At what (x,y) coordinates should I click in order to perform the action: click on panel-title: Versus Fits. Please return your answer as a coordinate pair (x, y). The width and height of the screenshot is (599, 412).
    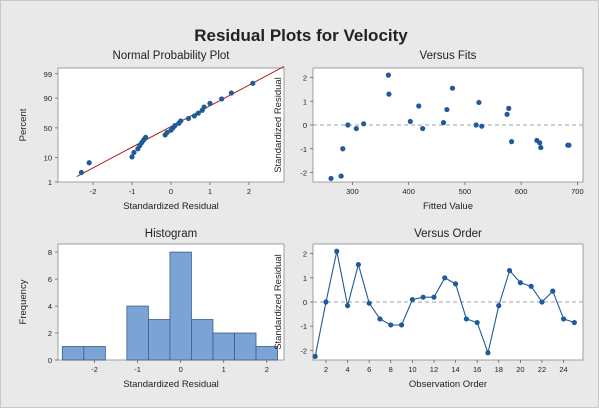
    Looking at the image, I should click on (448, 56).